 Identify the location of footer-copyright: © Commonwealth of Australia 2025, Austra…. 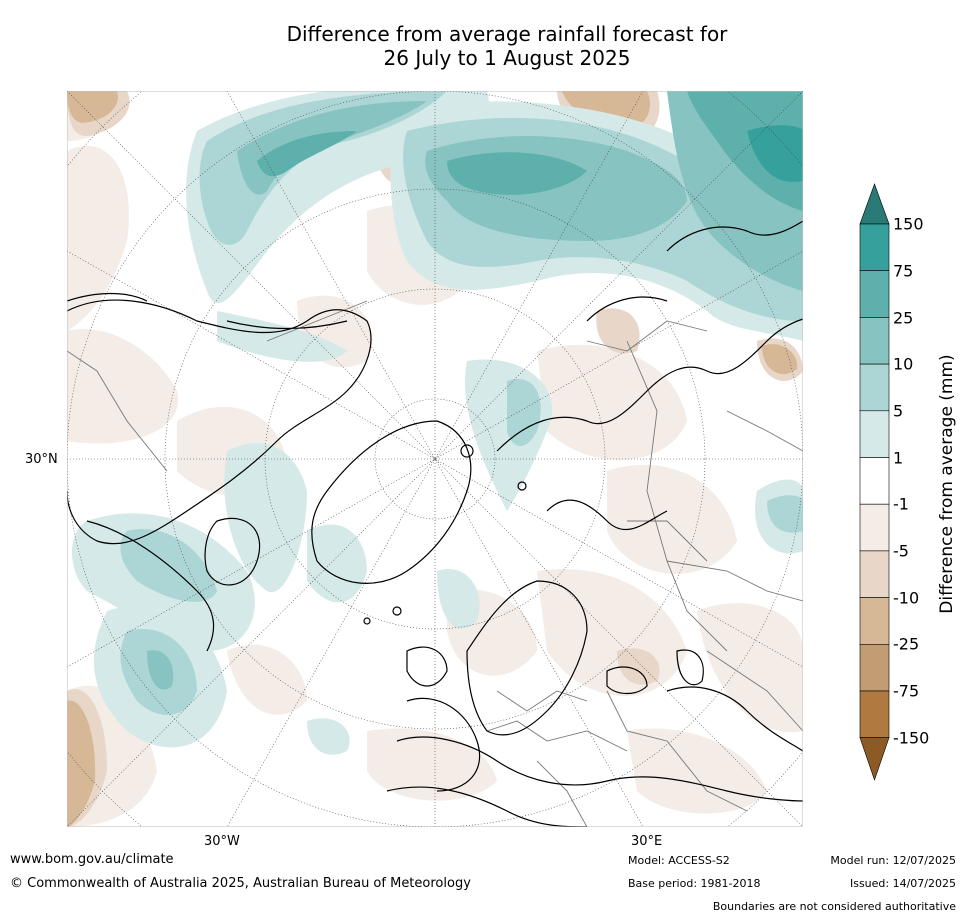
(240, 883).